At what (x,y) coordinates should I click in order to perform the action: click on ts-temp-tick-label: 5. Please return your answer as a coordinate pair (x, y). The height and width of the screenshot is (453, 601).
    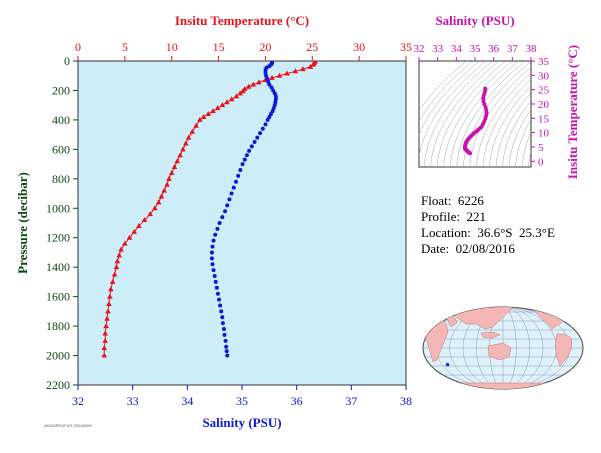
    Looking at the image, I should click on (541, 148).